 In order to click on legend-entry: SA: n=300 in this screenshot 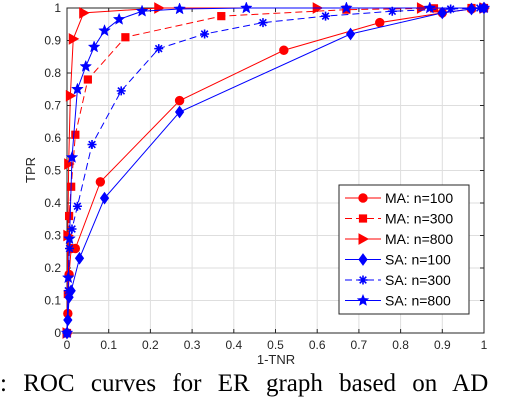, I will do `click(398, 280)`.